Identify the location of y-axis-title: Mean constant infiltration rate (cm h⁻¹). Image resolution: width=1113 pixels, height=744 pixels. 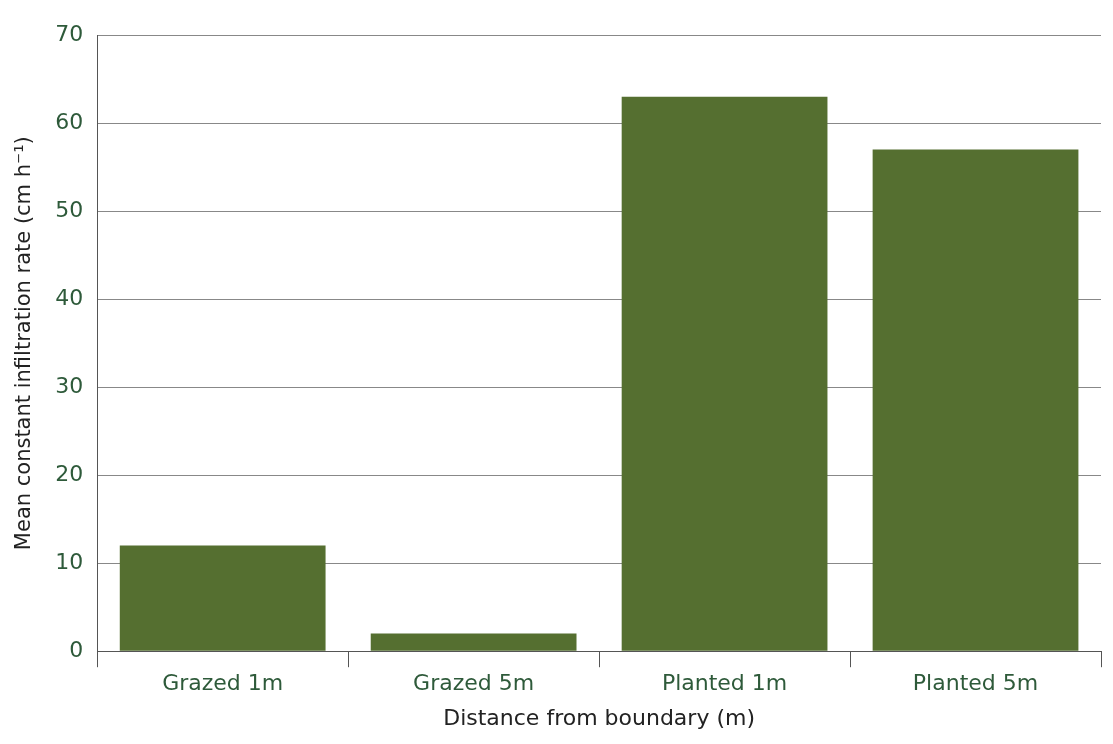
(23, 343).